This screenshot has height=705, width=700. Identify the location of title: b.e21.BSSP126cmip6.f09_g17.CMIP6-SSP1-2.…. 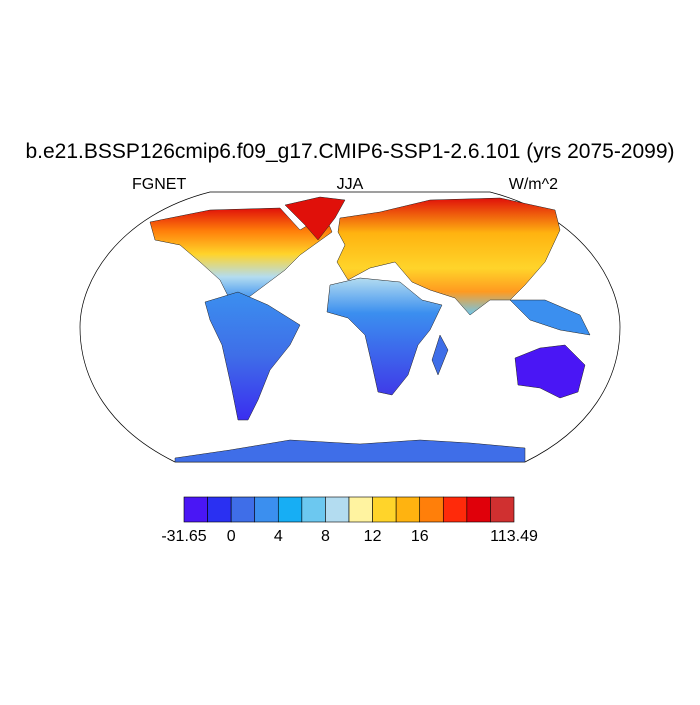
(349, 151).